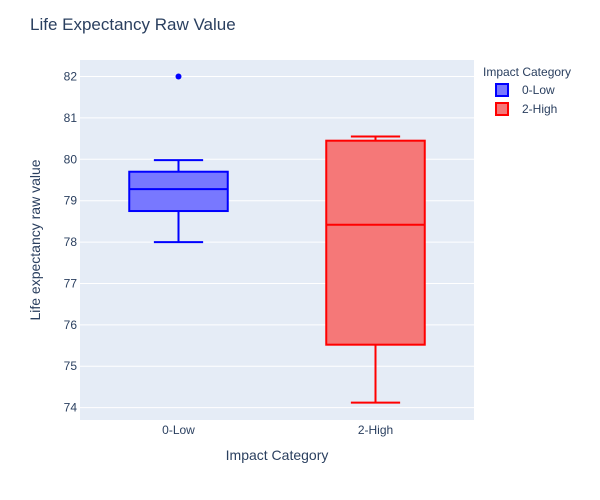 Image resolution: width=600 pixels, height=500 pixels. Describe the element at coordinates (71, 283) in the screenshot. I see `y-tick-label: 77` at that location.